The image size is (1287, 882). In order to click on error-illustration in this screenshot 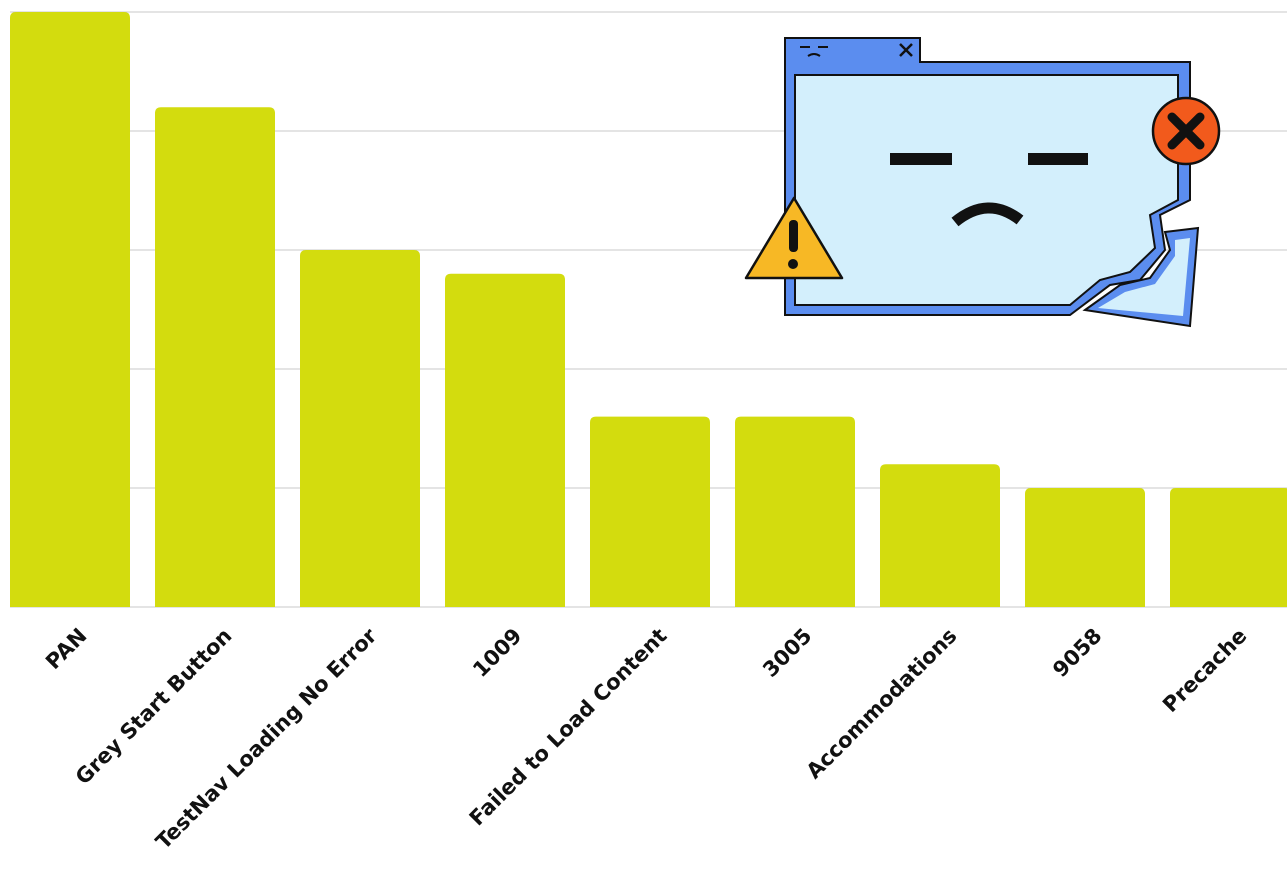, I will do `click(982, 182)`.